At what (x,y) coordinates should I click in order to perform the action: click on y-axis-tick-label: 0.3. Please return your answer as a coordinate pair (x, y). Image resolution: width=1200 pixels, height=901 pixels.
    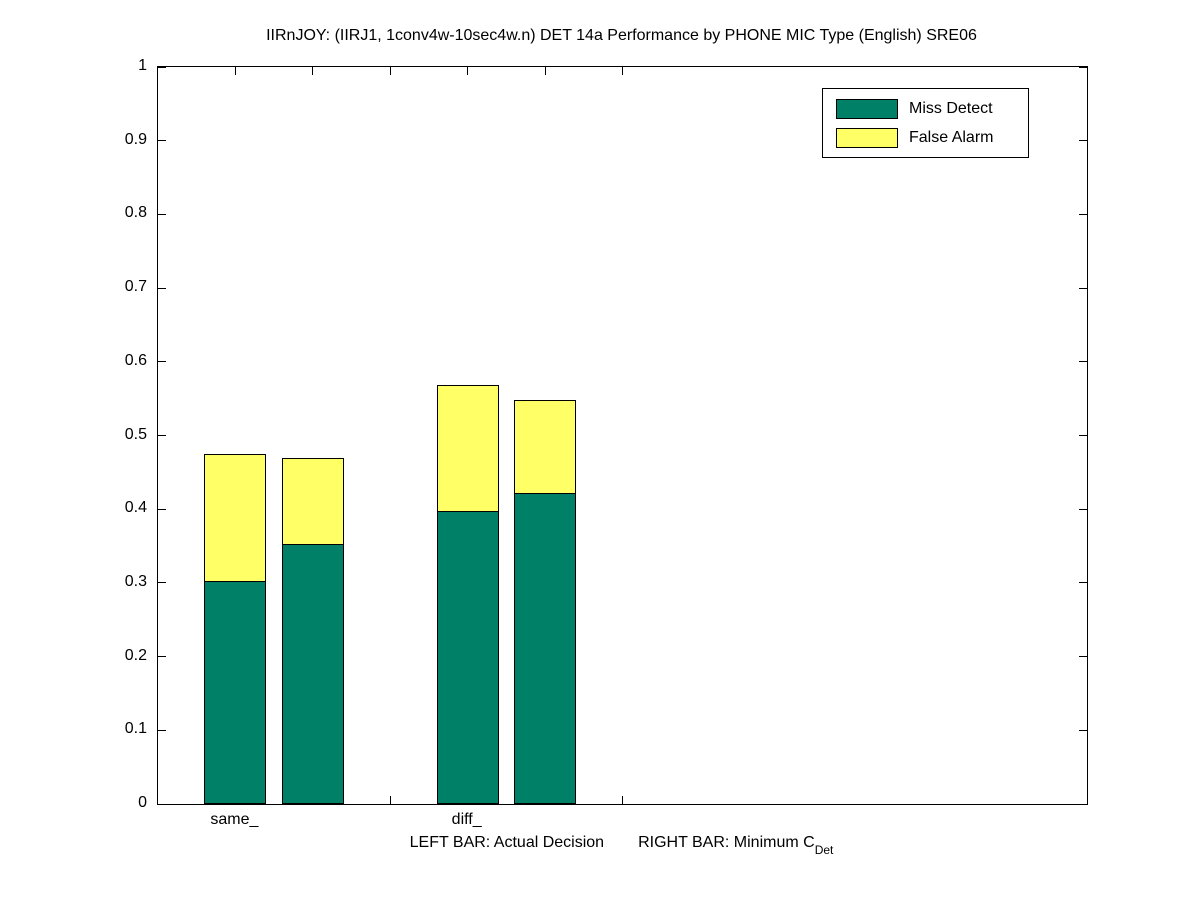
    Looking at the image, I should click on (135, 581).